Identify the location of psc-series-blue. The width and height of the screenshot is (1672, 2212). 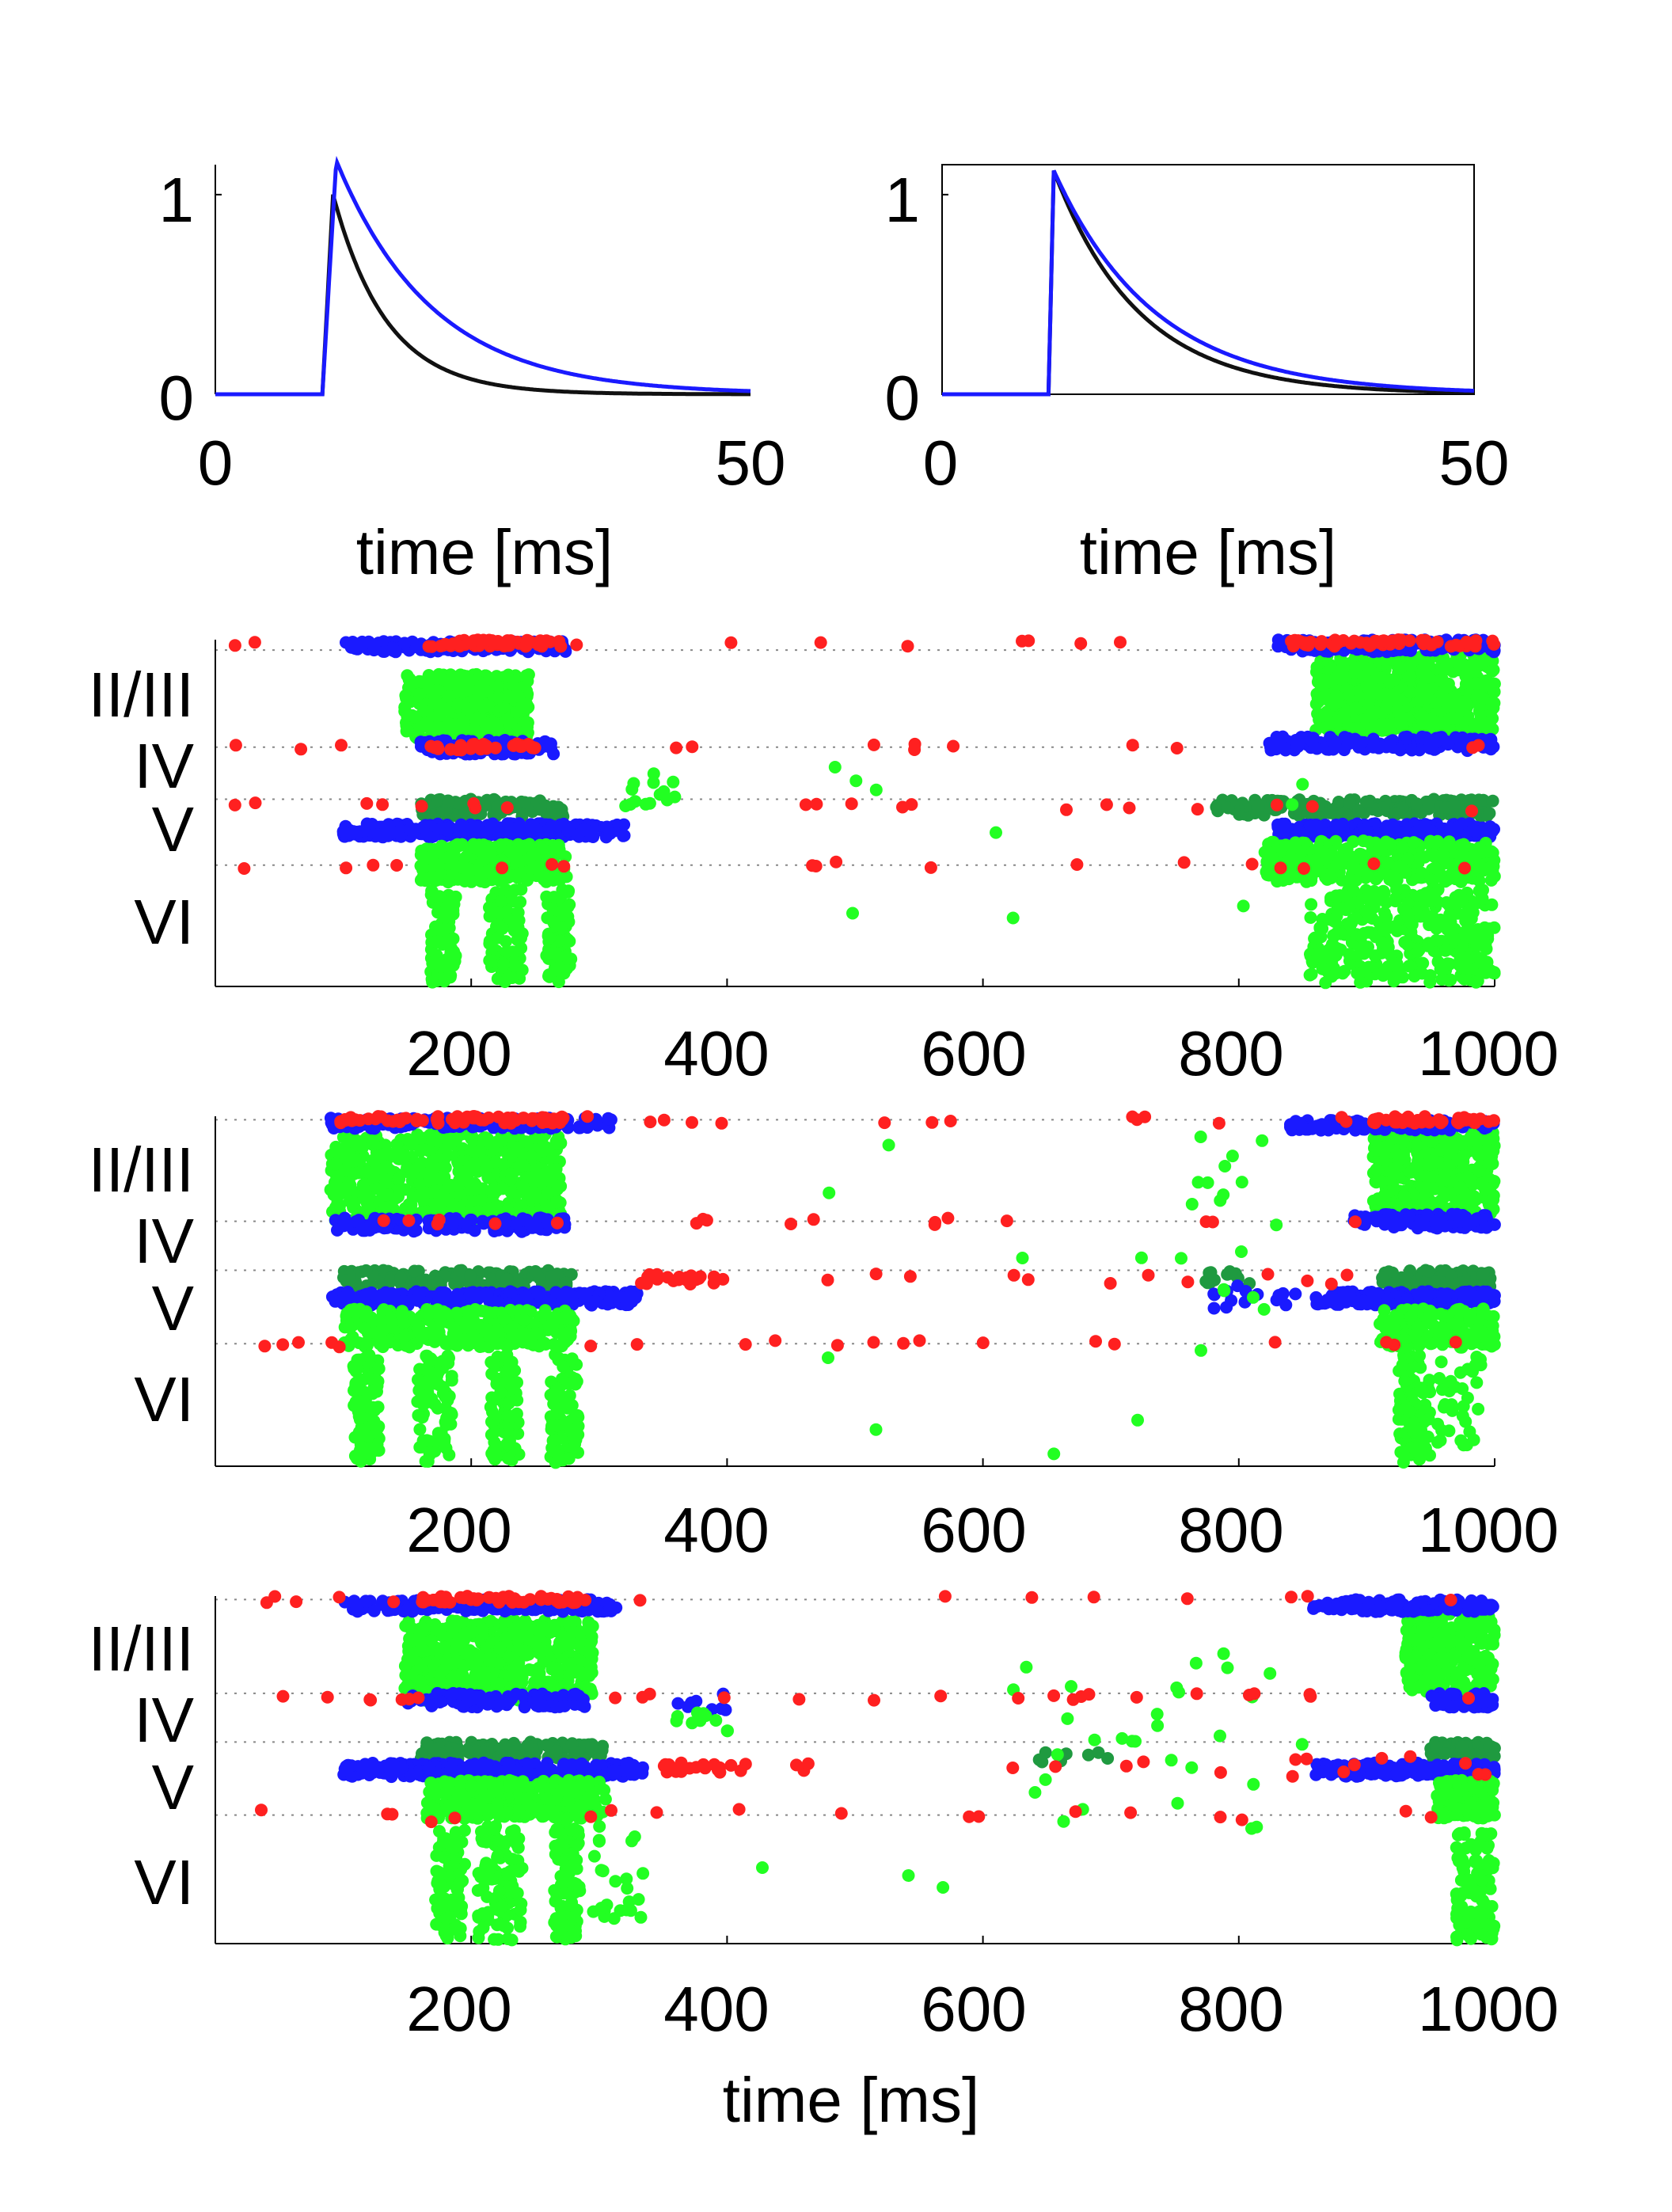
(1208, 283).